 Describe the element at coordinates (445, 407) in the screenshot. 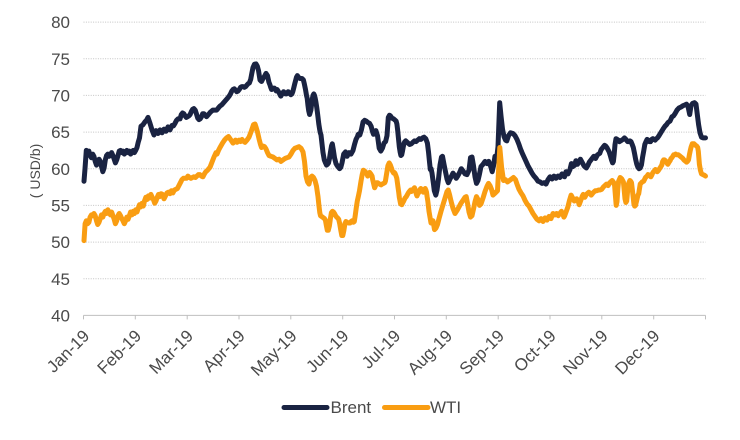

I see `svg-text: WTI` at that location.